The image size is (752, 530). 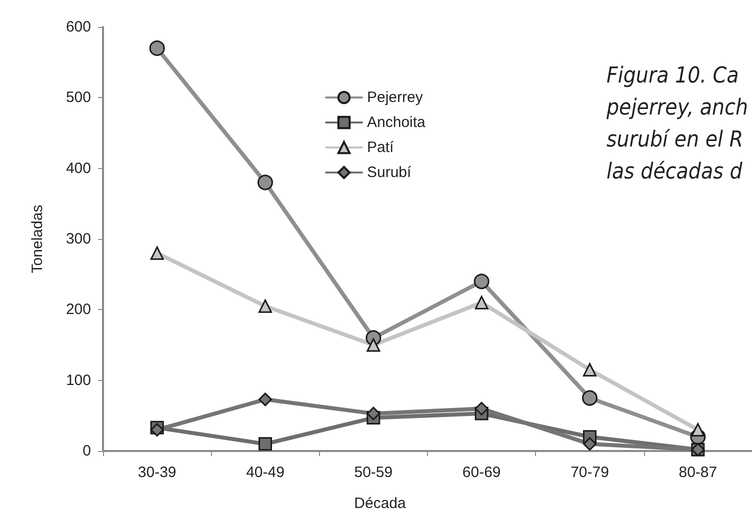 What do you see at coordinates (78, 239) in the screenshot?
I see `y-tick-label: 300` at bounding box center [78, 239].